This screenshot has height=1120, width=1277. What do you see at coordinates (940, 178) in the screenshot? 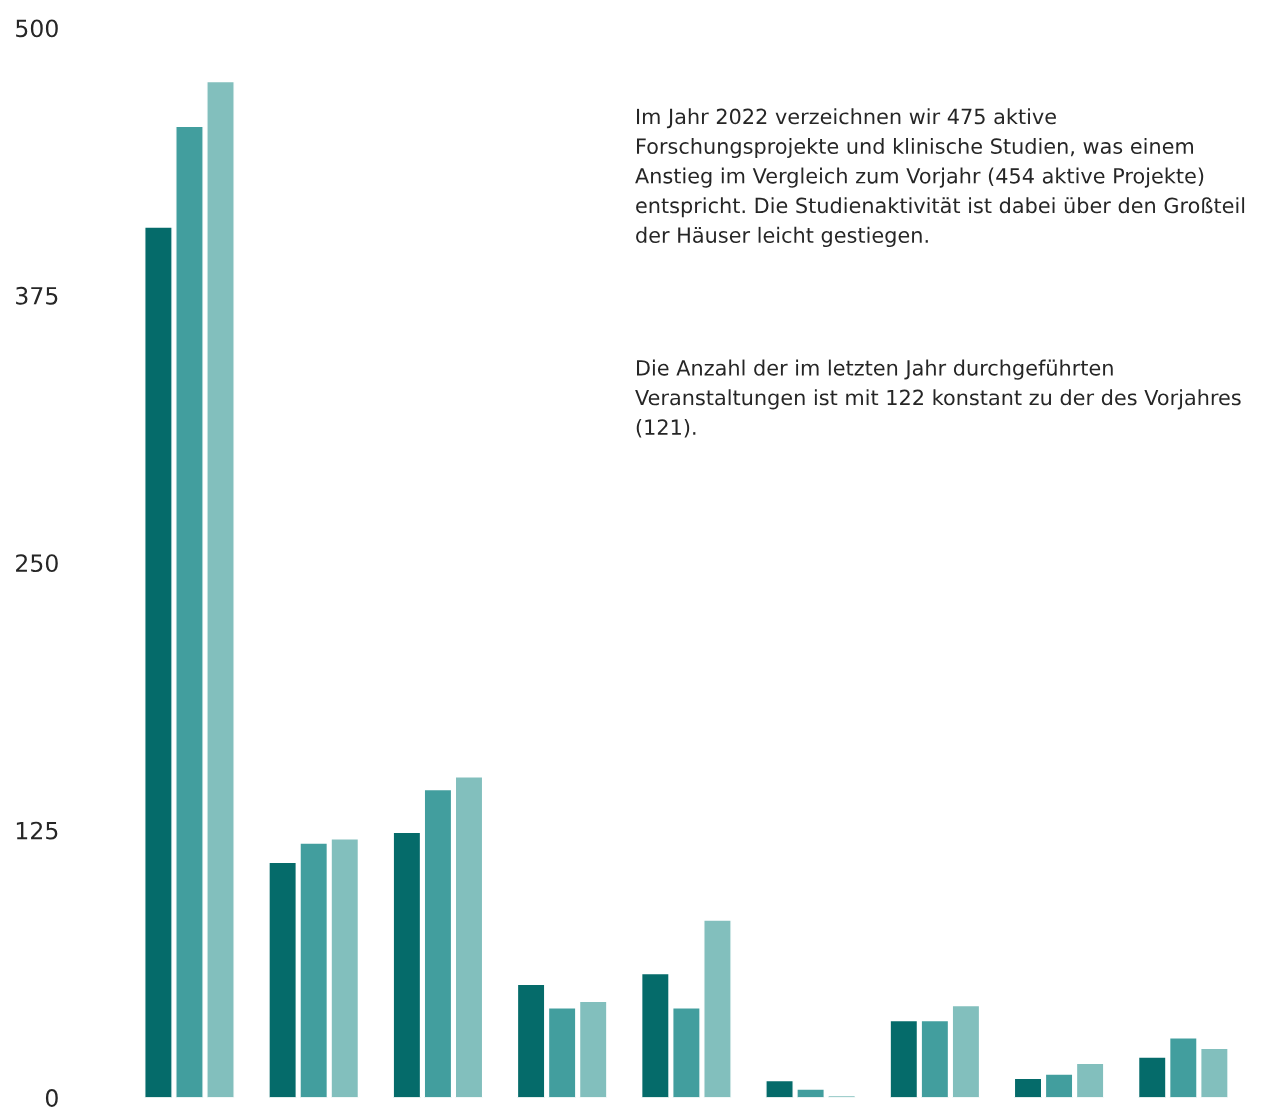
I see `annotation: Im Jahr 2022 verzeichnen wir 475 aktive Forschungsprojekte und klinische Studien, was einem Anstieg im Vergleich zum Vorjahr (454 aktive Projekte) entspricht. Die Studienaktivität ist dabei über den Großteil der Häuser leicht gestiegen.` at bounding box center [940, 178].